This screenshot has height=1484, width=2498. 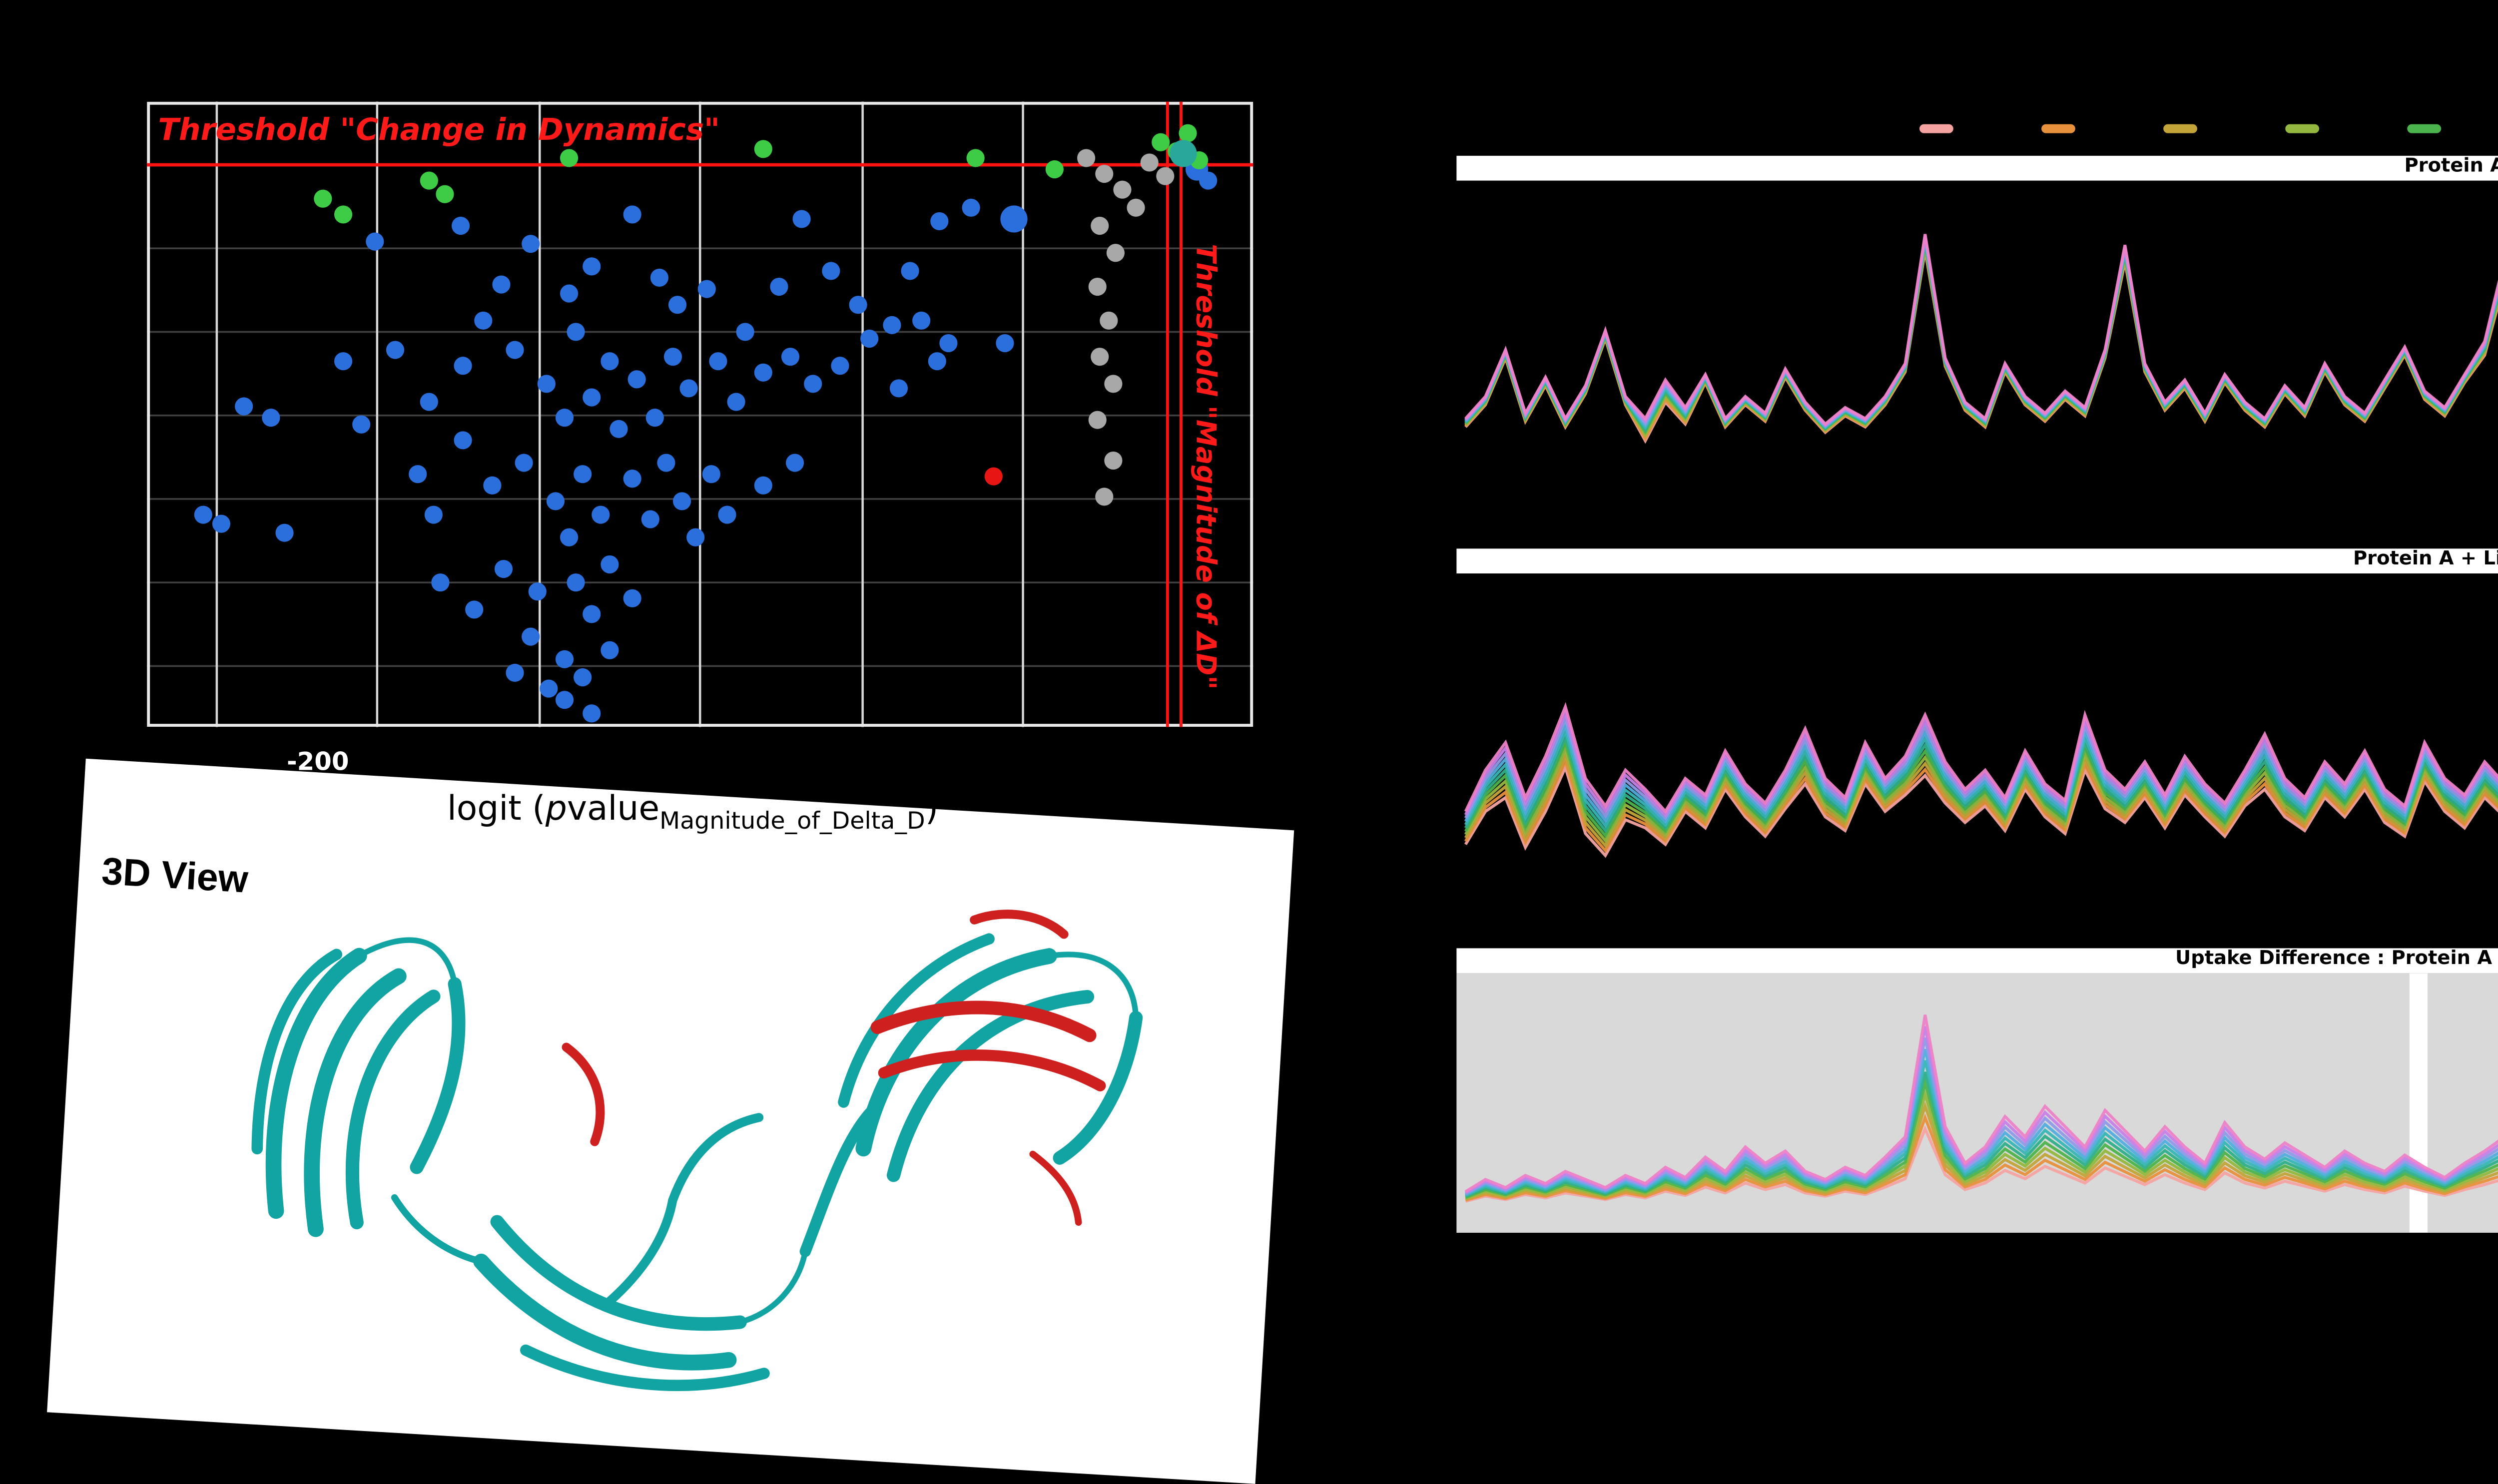 I want to click on protein-a-ligand-chart, so click(x=1977, y=751).